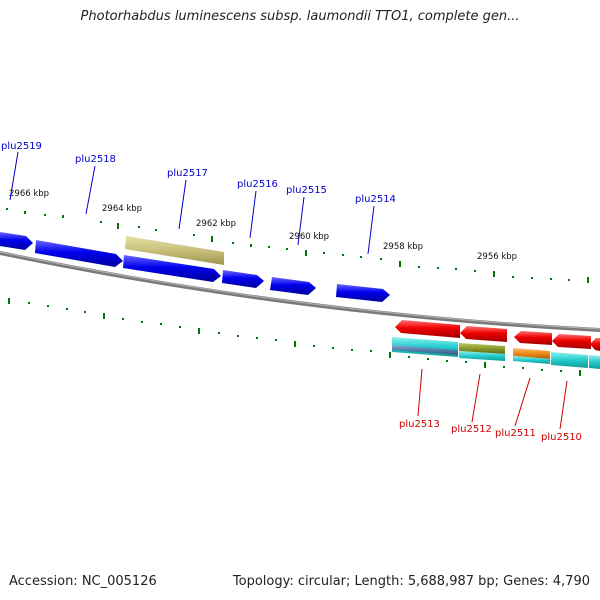 This screenshot has width=600, height=600. What do you see at coordinates (174, 250) in the screenshot?
I see `gene-plu2517` at bounding box center [174, 250].